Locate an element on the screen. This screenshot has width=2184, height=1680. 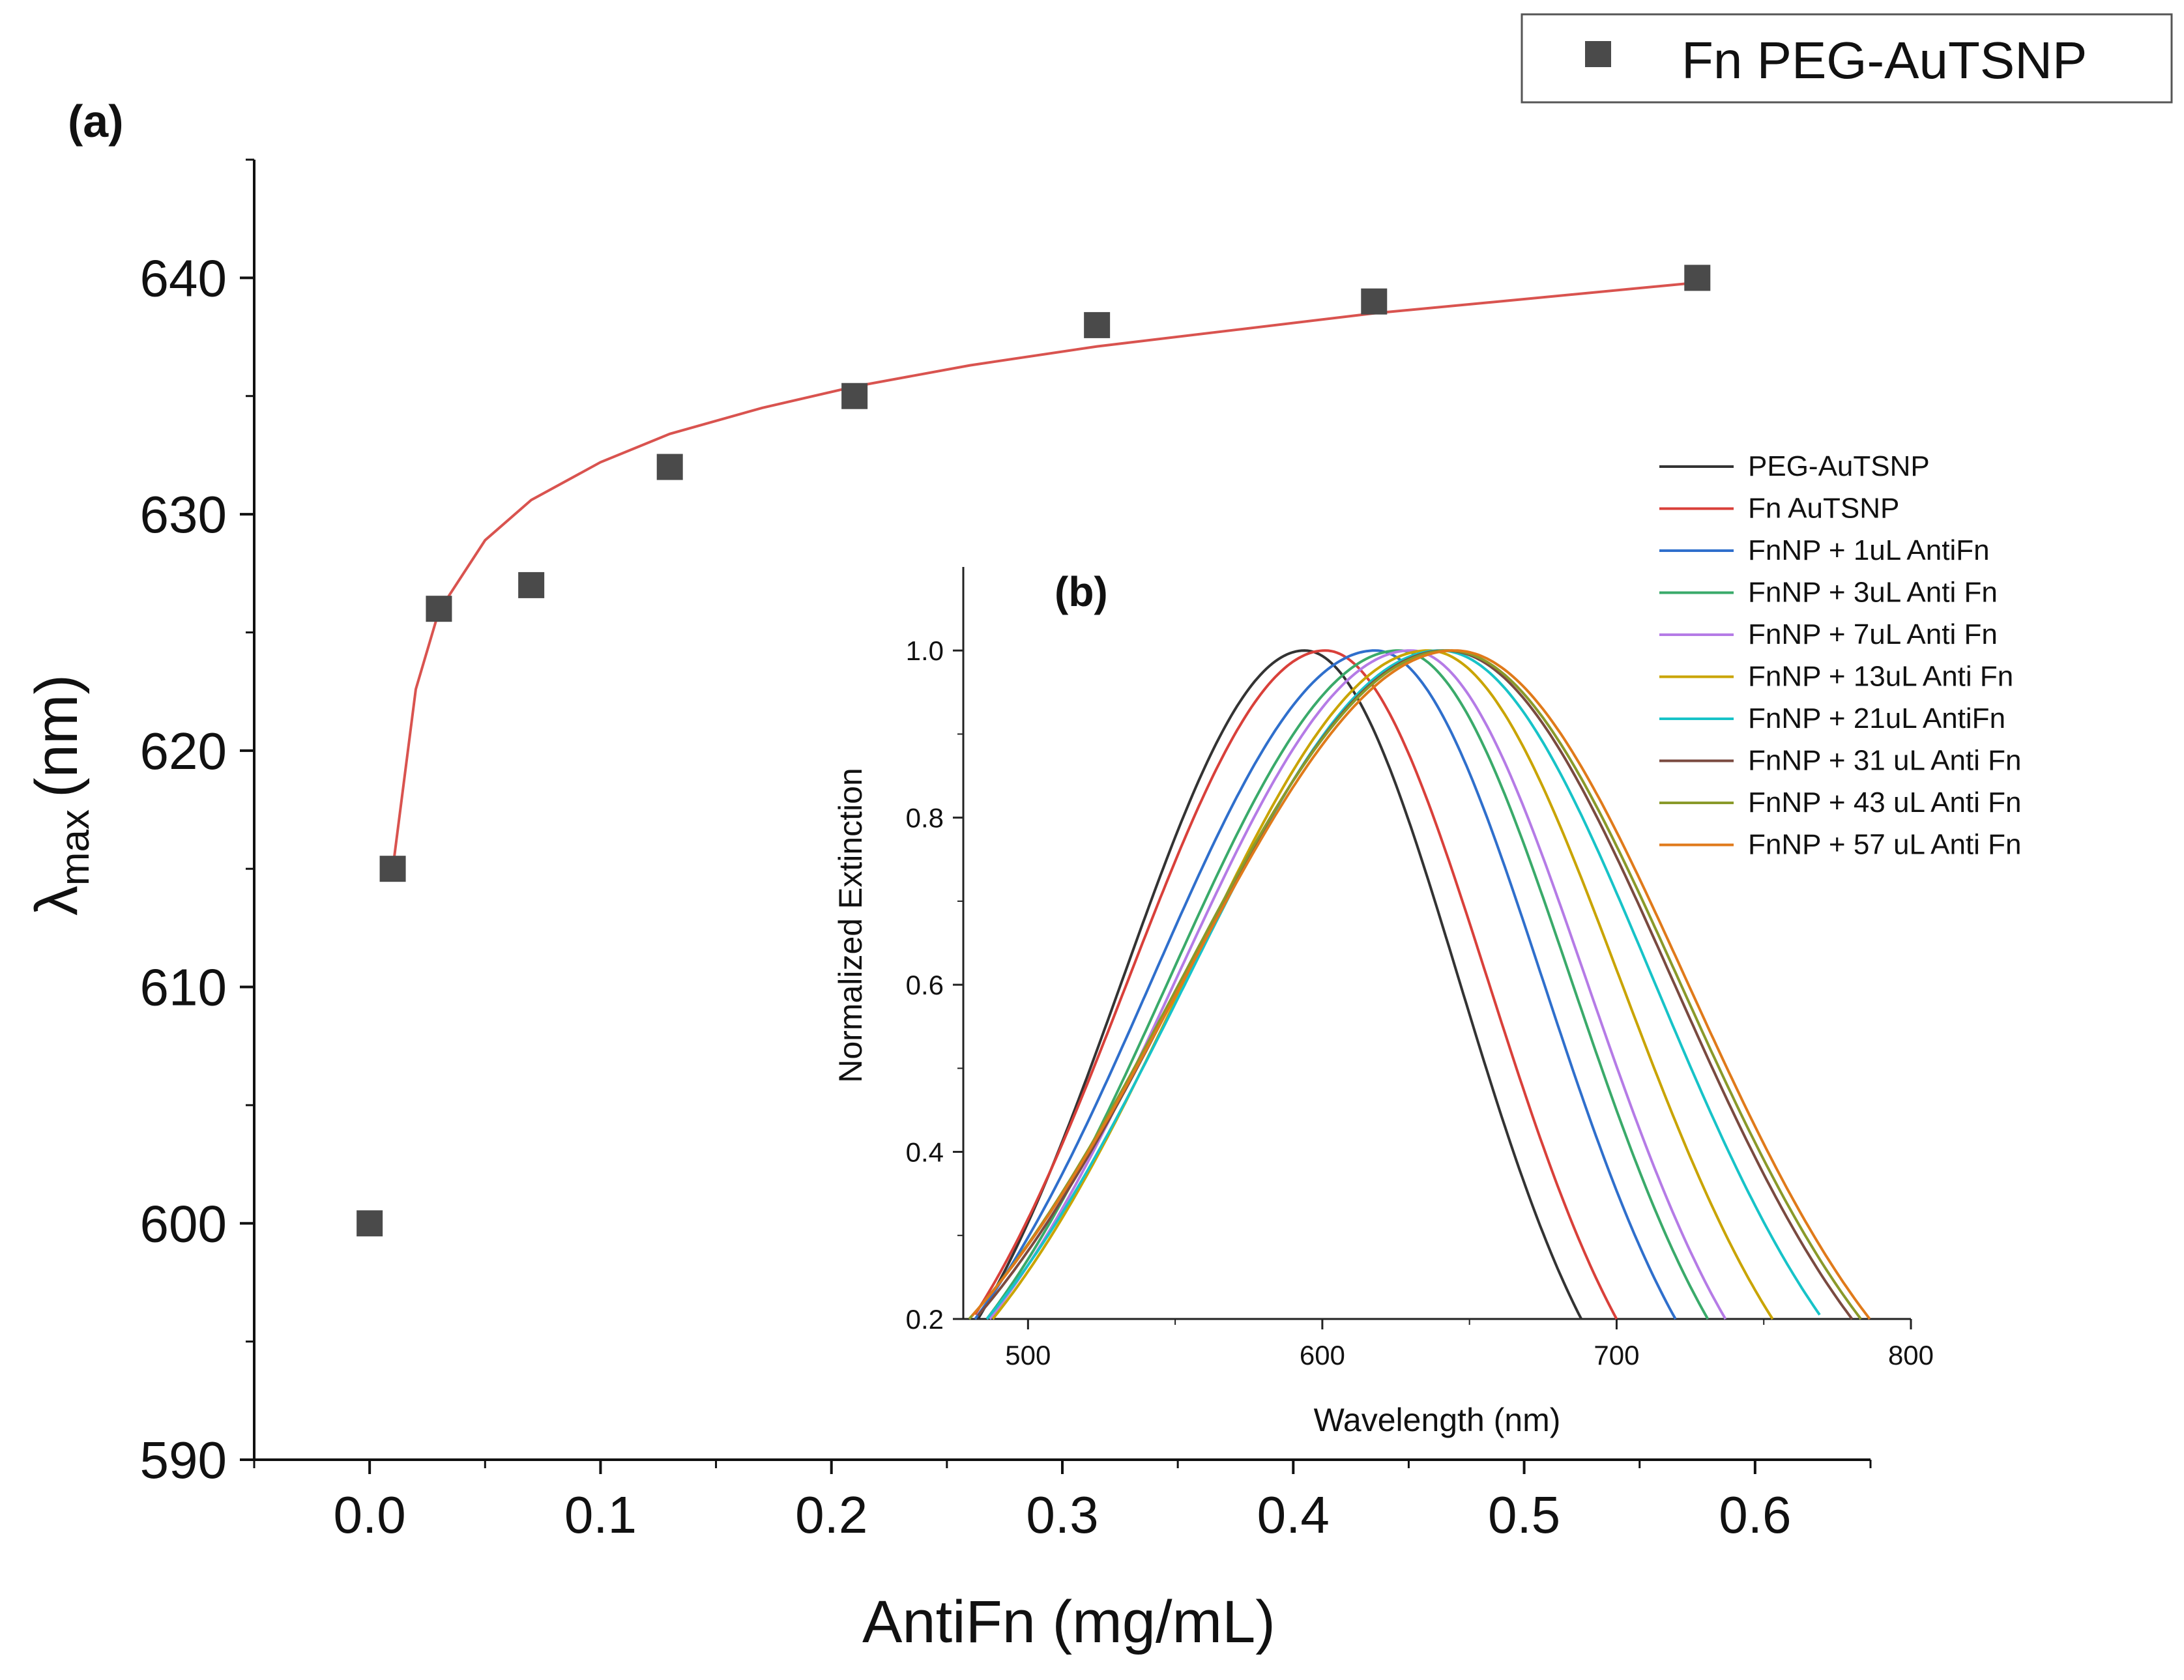
main-x-tick-label: 0.4 is located at coordinates (1293, 1515).